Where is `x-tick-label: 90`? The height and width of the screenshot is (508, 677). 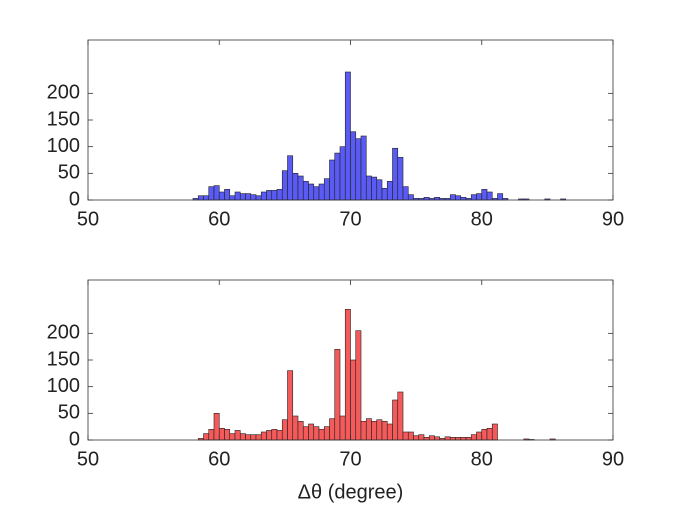 x-tick-label: 90 is located at coordinates (613, 219).